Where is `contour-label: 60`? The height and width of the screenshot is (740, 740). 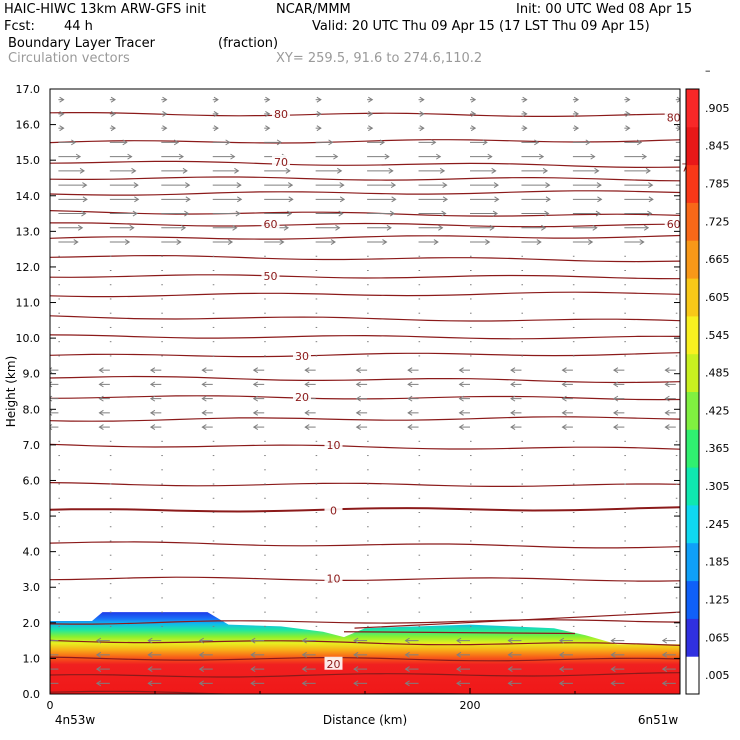
contour-label: 60 is located at coordinates (271, 224).